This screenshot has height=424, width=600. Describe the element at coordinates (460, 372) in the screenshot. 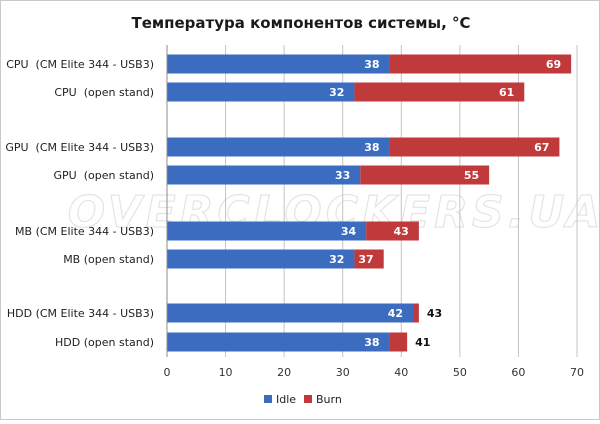

I see `x-tick-label: 50` at that location.